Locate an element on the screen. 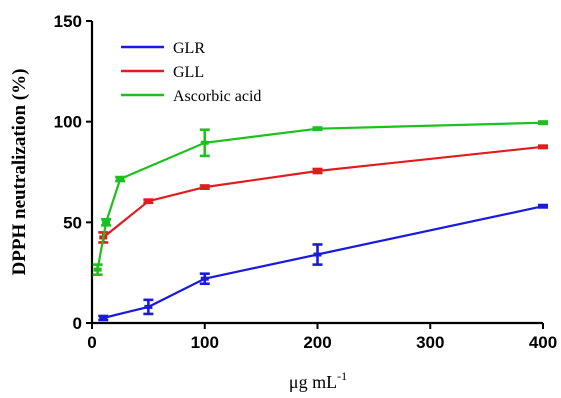  x-tick-label: 400 is located at coordinates (543, 342).